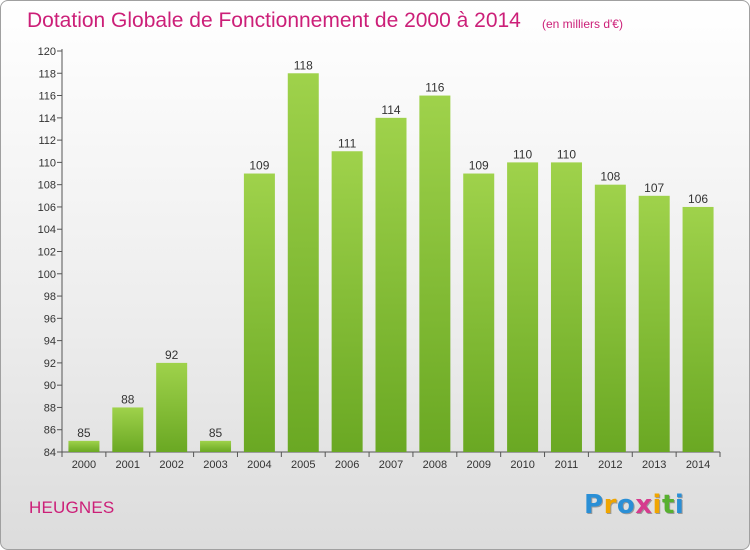 This screenshot has width=750, height=550. What do you see at coordinates (47, 230) in the screenshot?
I see `y-tick-label: 104` at bounding box center [47, 230].